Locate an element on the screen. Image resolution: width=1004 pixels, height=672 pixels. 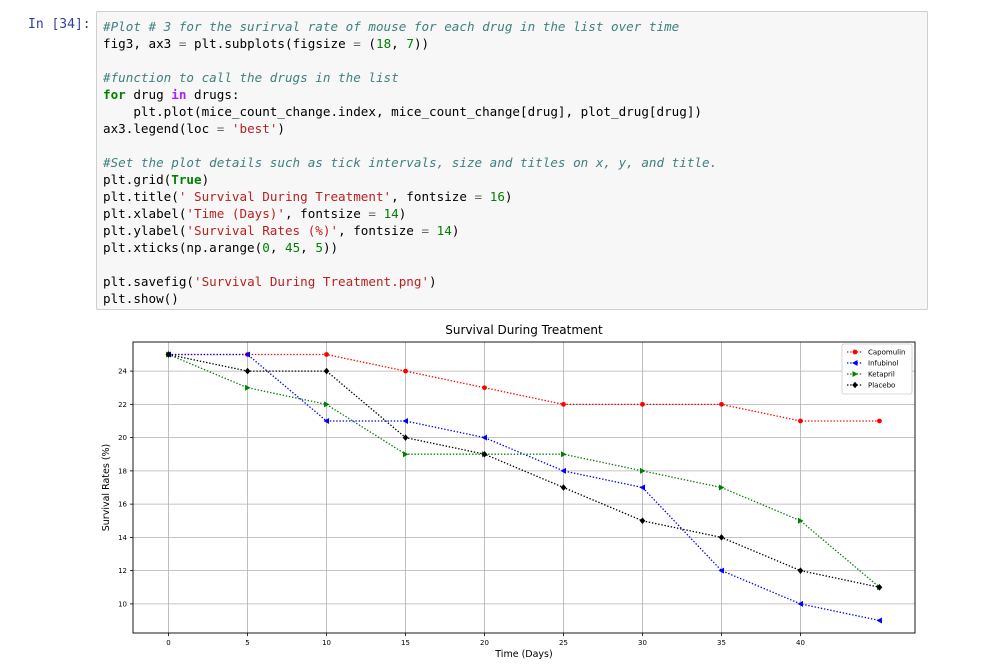
legend-label: Infubinol is located at coordinates (883, 364).